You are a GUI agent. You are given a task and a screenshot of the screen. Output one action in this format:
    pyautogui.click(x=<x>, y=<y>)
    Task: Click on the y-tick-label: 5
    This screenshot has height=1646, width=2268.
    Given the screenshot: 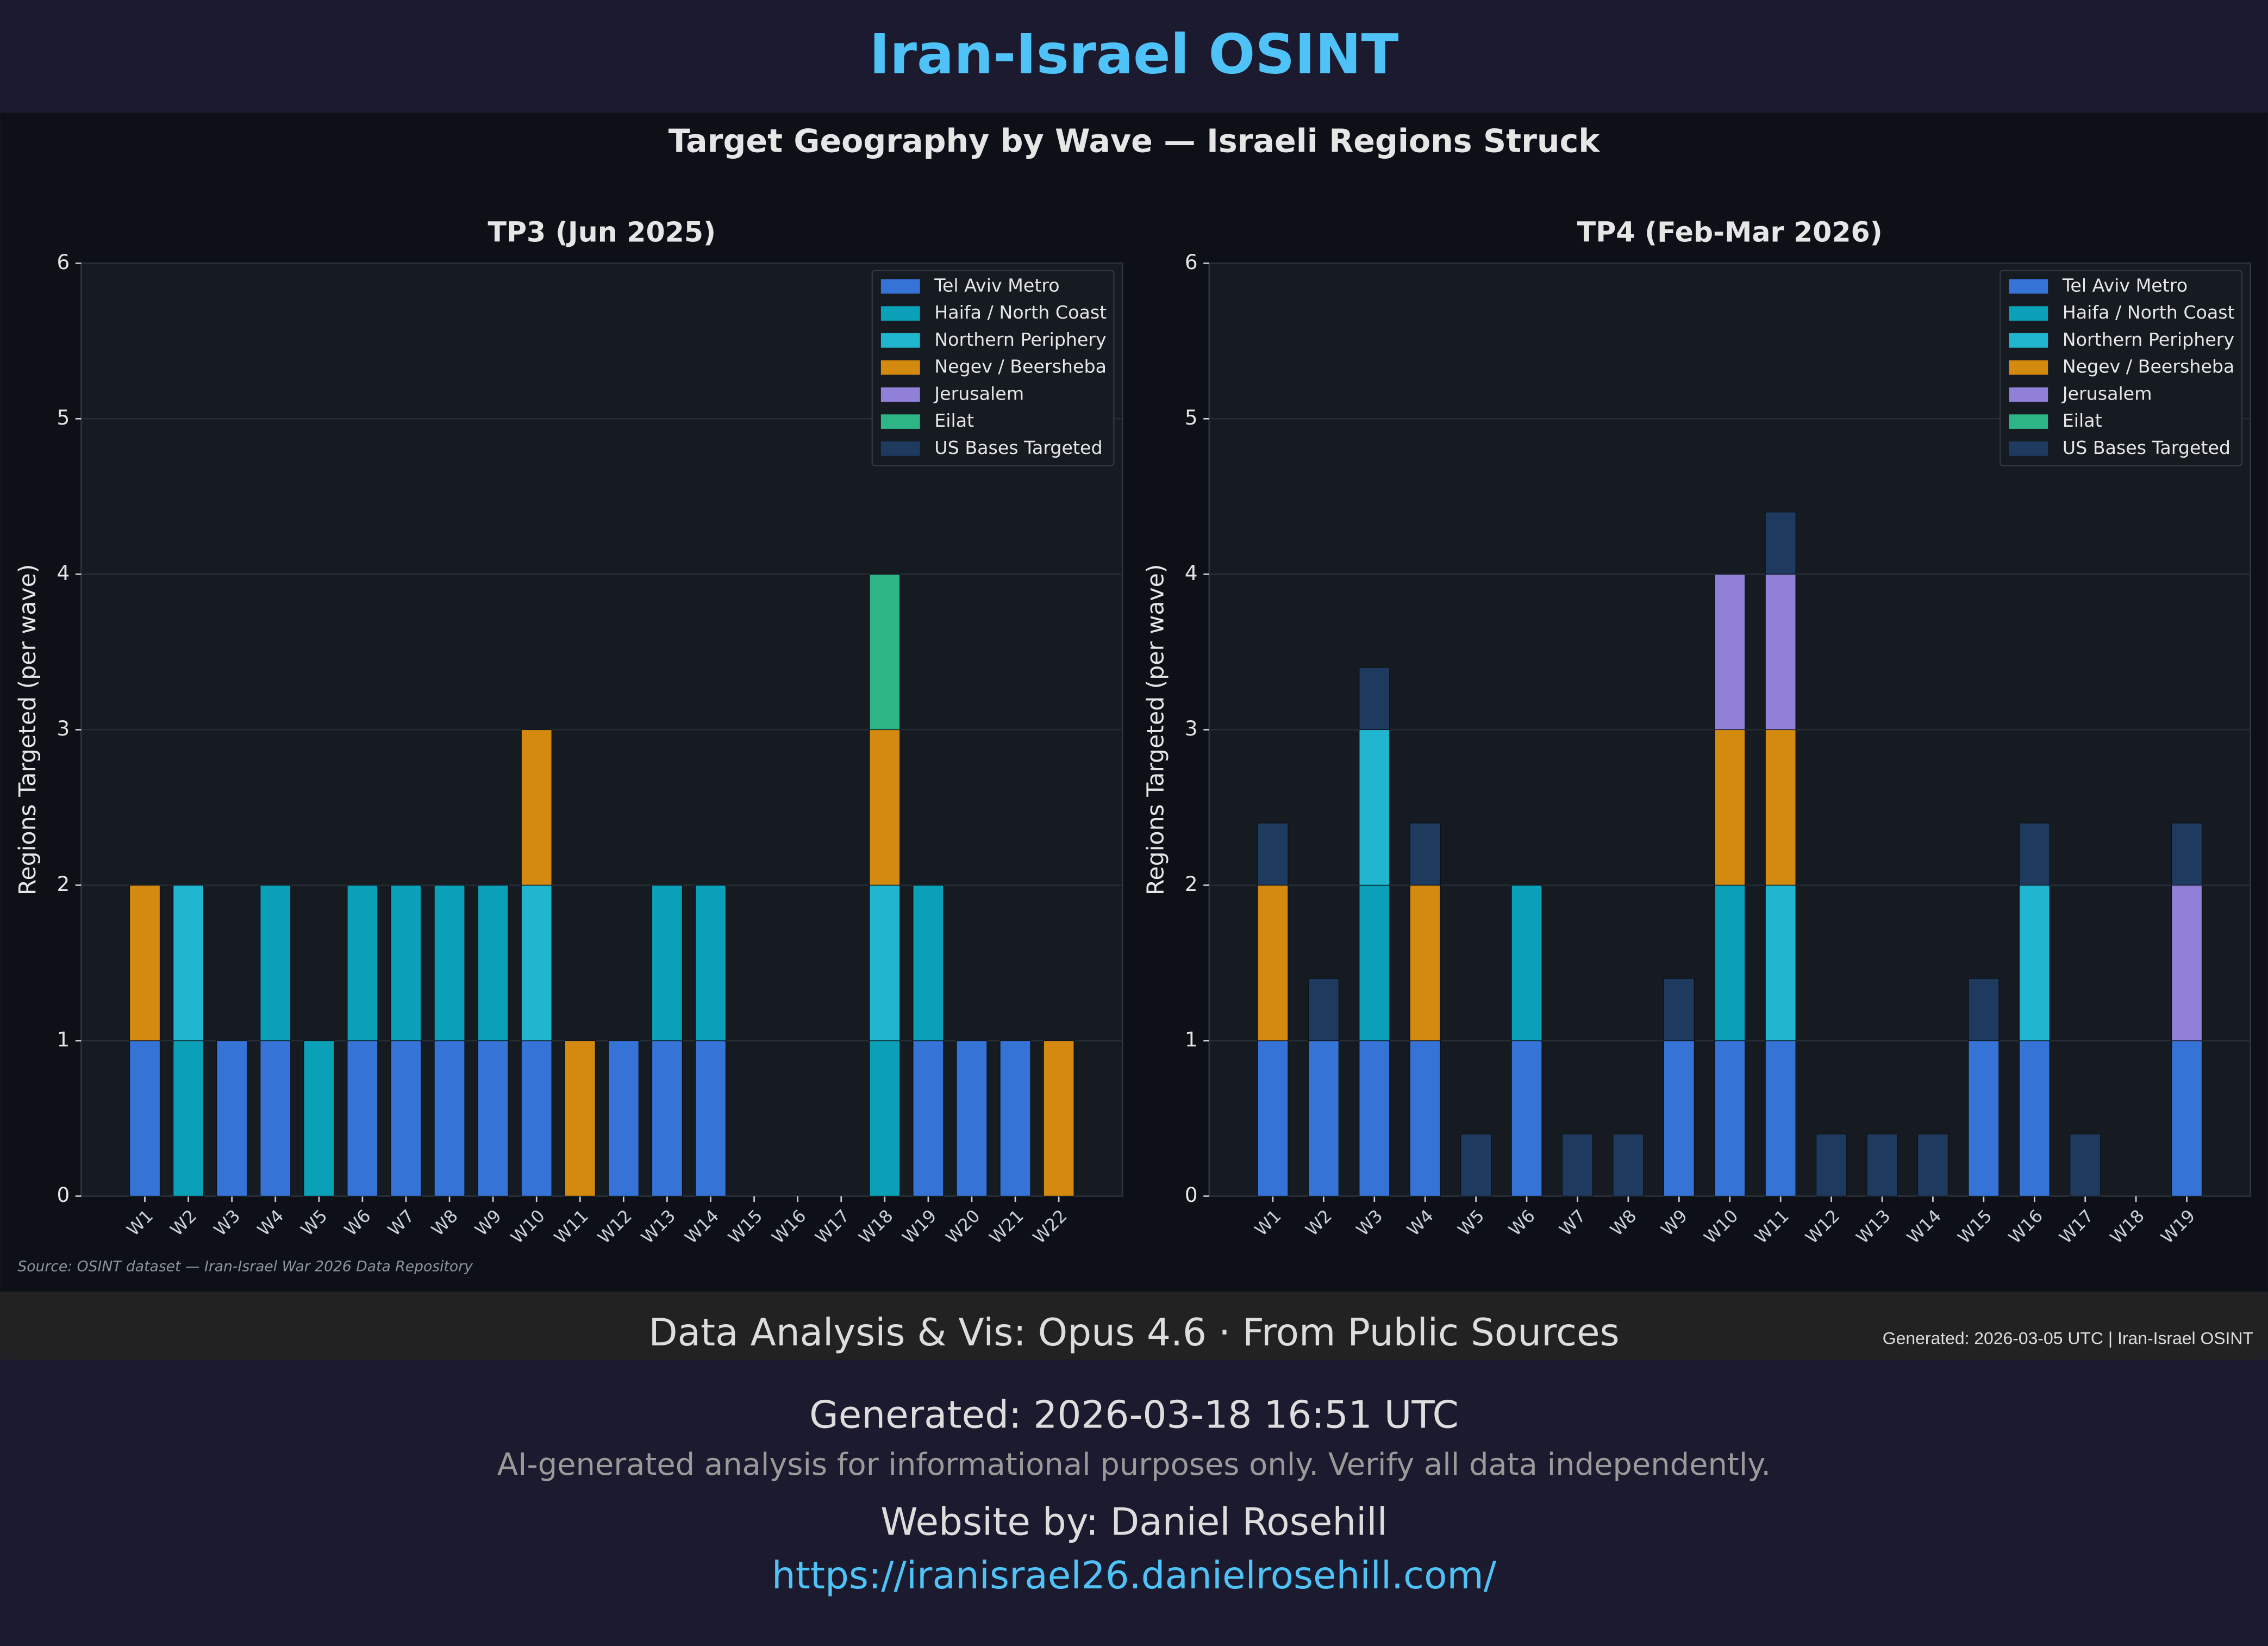 What is the action you would take?
    pyautogui.click(x=1191, y=417)
    